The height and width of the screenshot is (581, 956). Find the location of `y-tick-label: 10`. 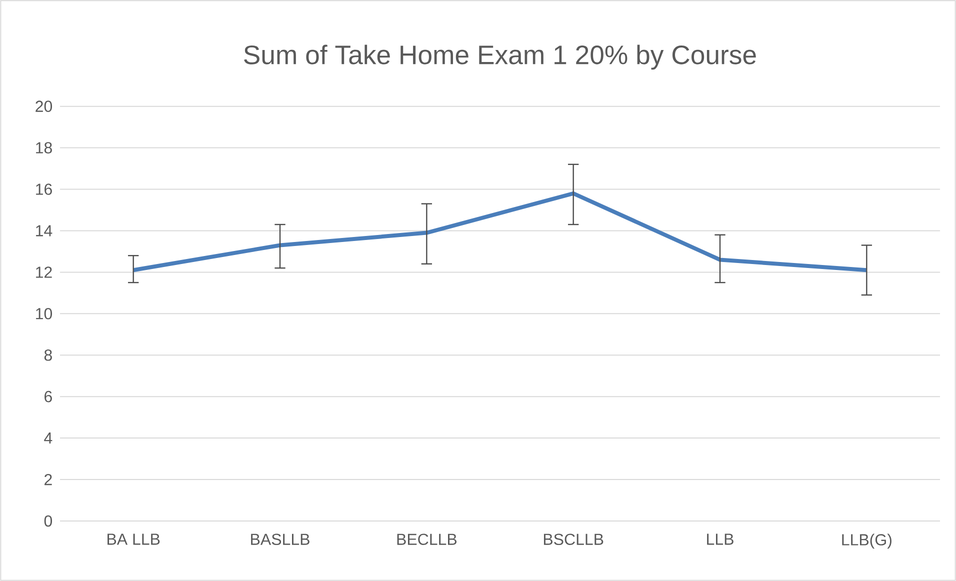

y-tick-label: 10 is located at coordinates (44, 314).